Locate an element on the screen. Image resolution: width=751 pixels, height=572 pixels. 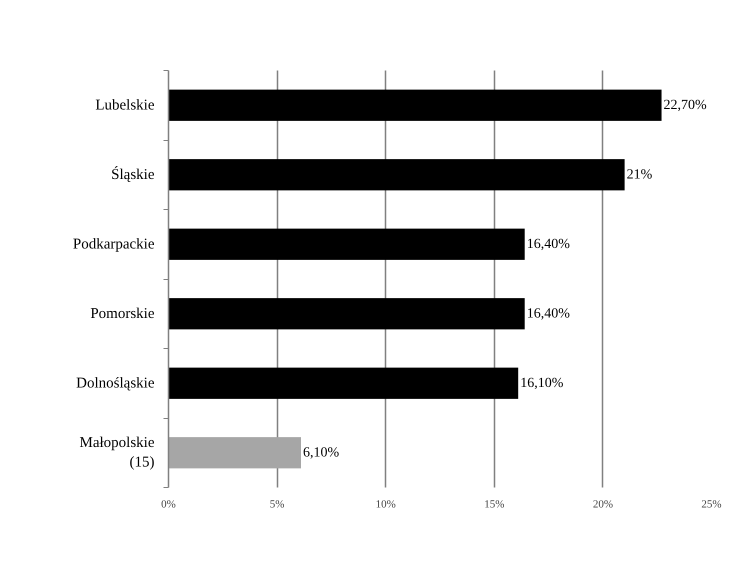
data-label: 16,10% is located at coordinates (542, 383).